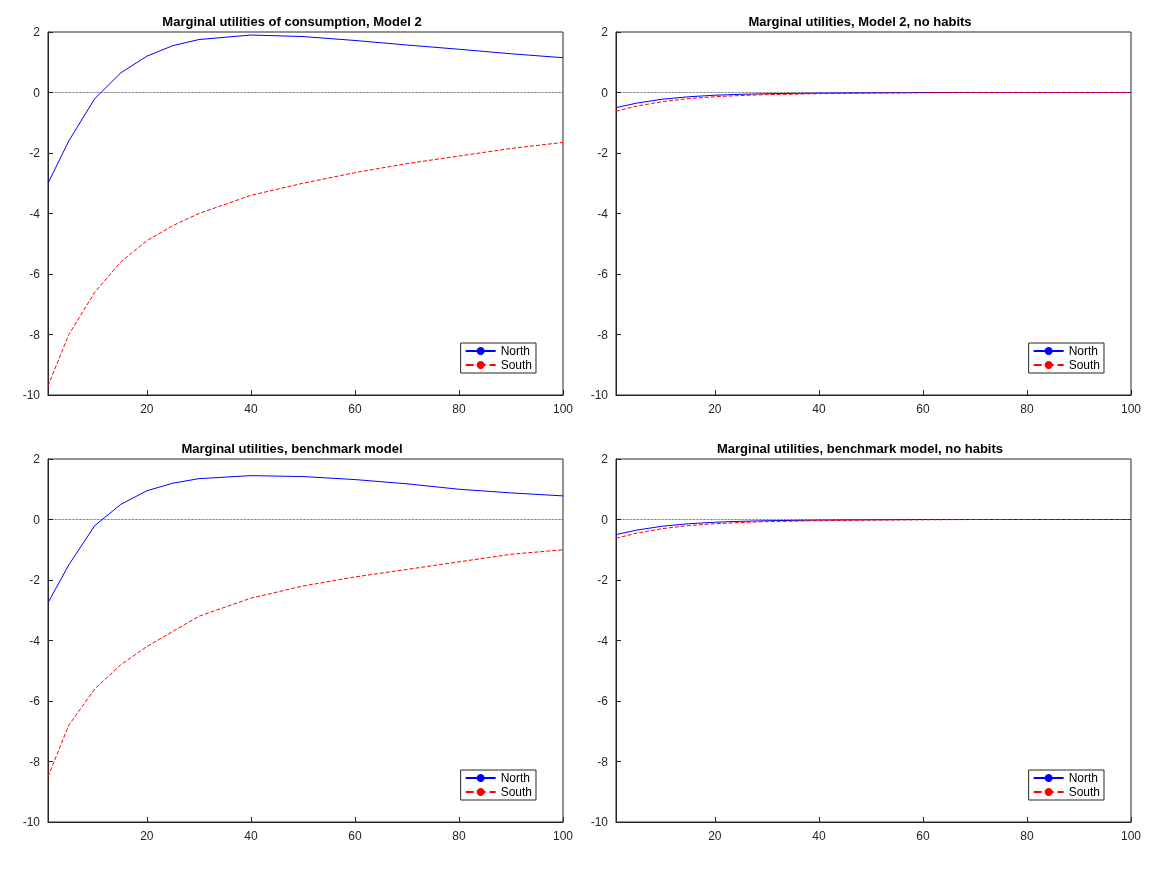 The width and height of the screenshot is (1153, 871). I want to click on chart-title: Marginal utilities, Model 2, no habits, so click(860, 21).